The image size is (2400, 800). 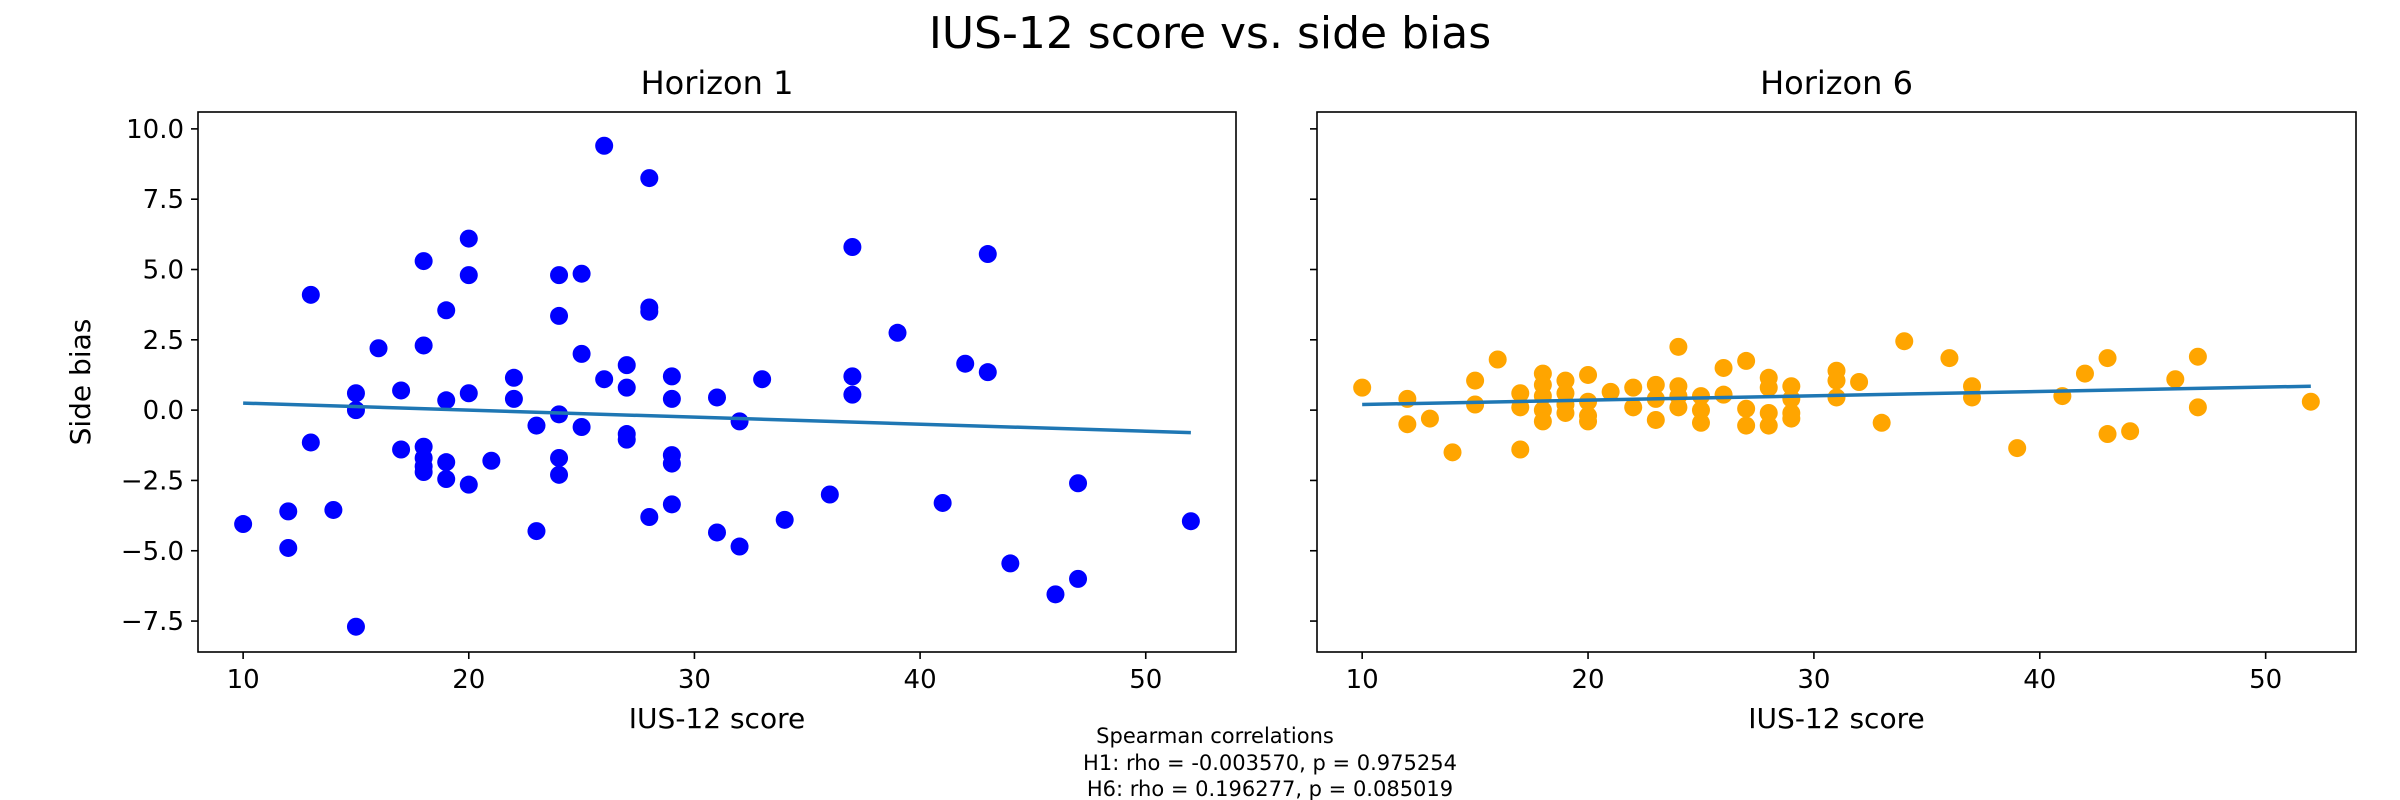 What do you see at coordinates (163, 200) in the screenshot?
I see `y-tick-label: 7.5` at bounding box center [163, 200].